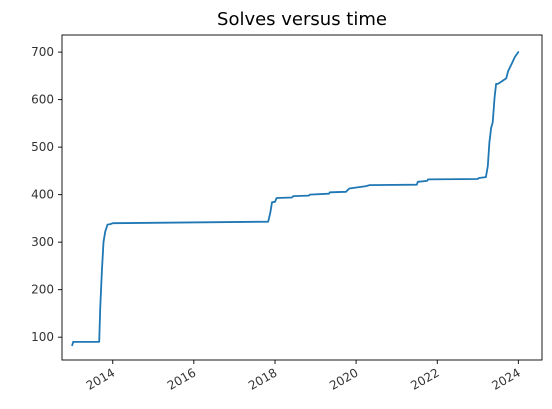  I want to click on y-tick-label: 500, so click(42, 147).